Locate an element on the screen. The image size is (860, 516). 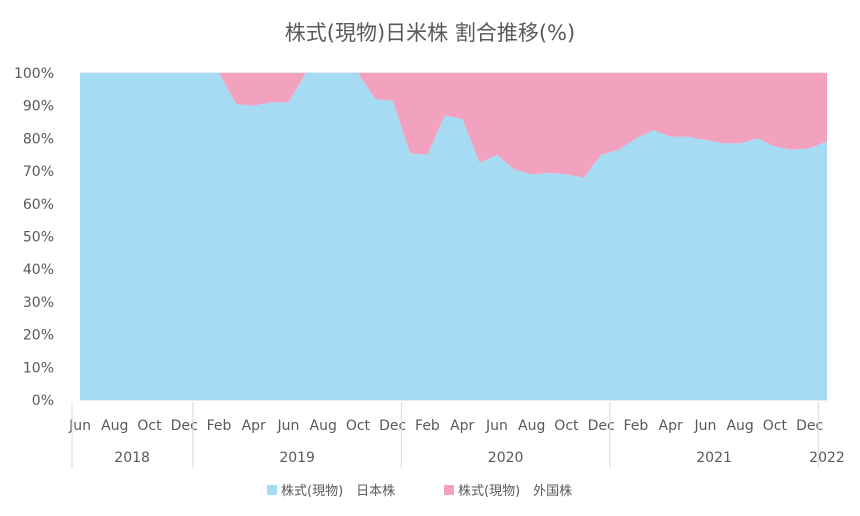
y-tick-label: 80% is located at coordinates (38, 139).